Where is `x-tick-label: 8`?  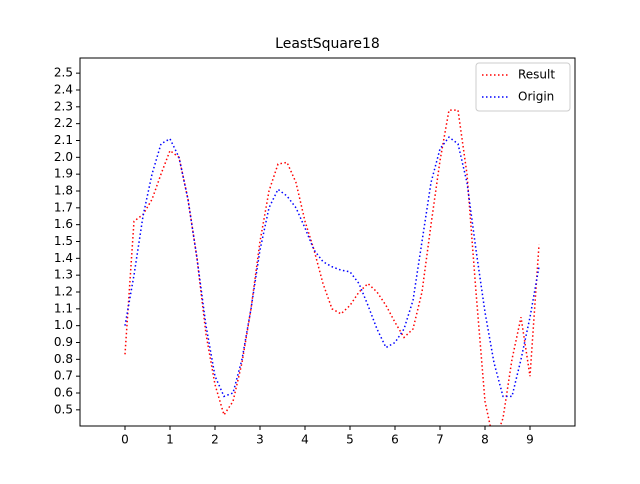
x-tick-label: 8 is located at coordinates (485, 440).